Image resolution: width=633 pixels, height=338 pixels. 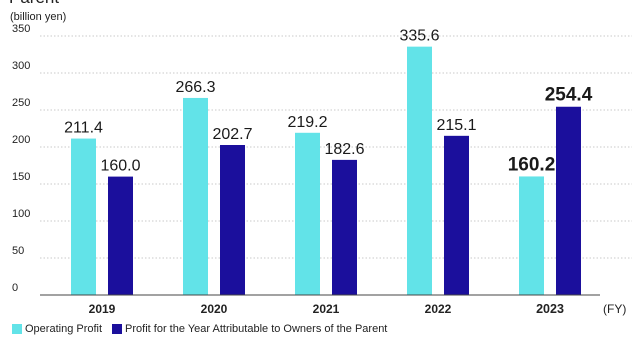 I want to click on bar-profit-attributable-2021, so click(x=344, y=227).